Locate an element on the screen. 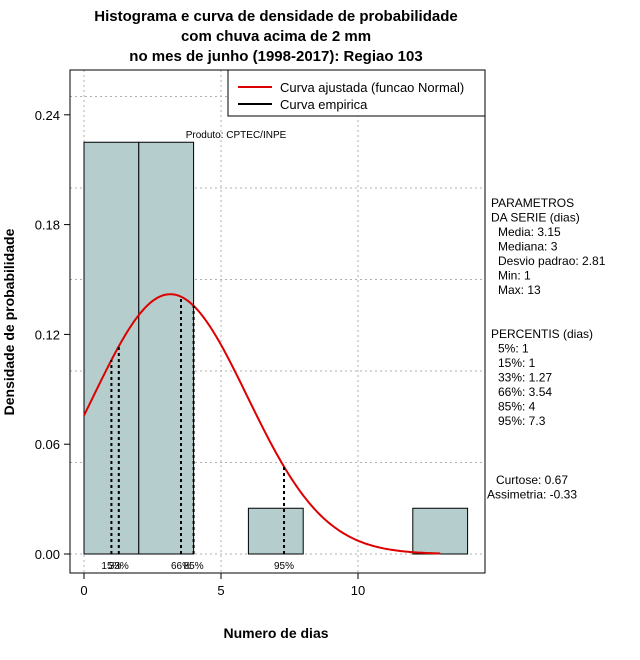  y-tick-label: 0.06 is located at coordinates (47, 444).